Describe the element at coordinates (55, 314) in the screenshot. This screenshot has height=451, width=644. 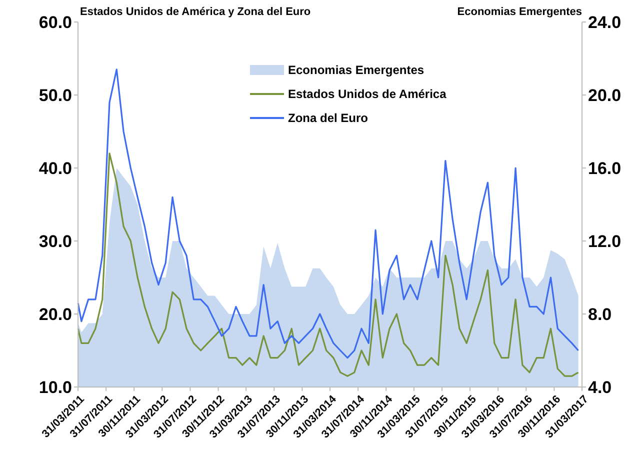
I see `y-tick-label: 20.0` at that location.